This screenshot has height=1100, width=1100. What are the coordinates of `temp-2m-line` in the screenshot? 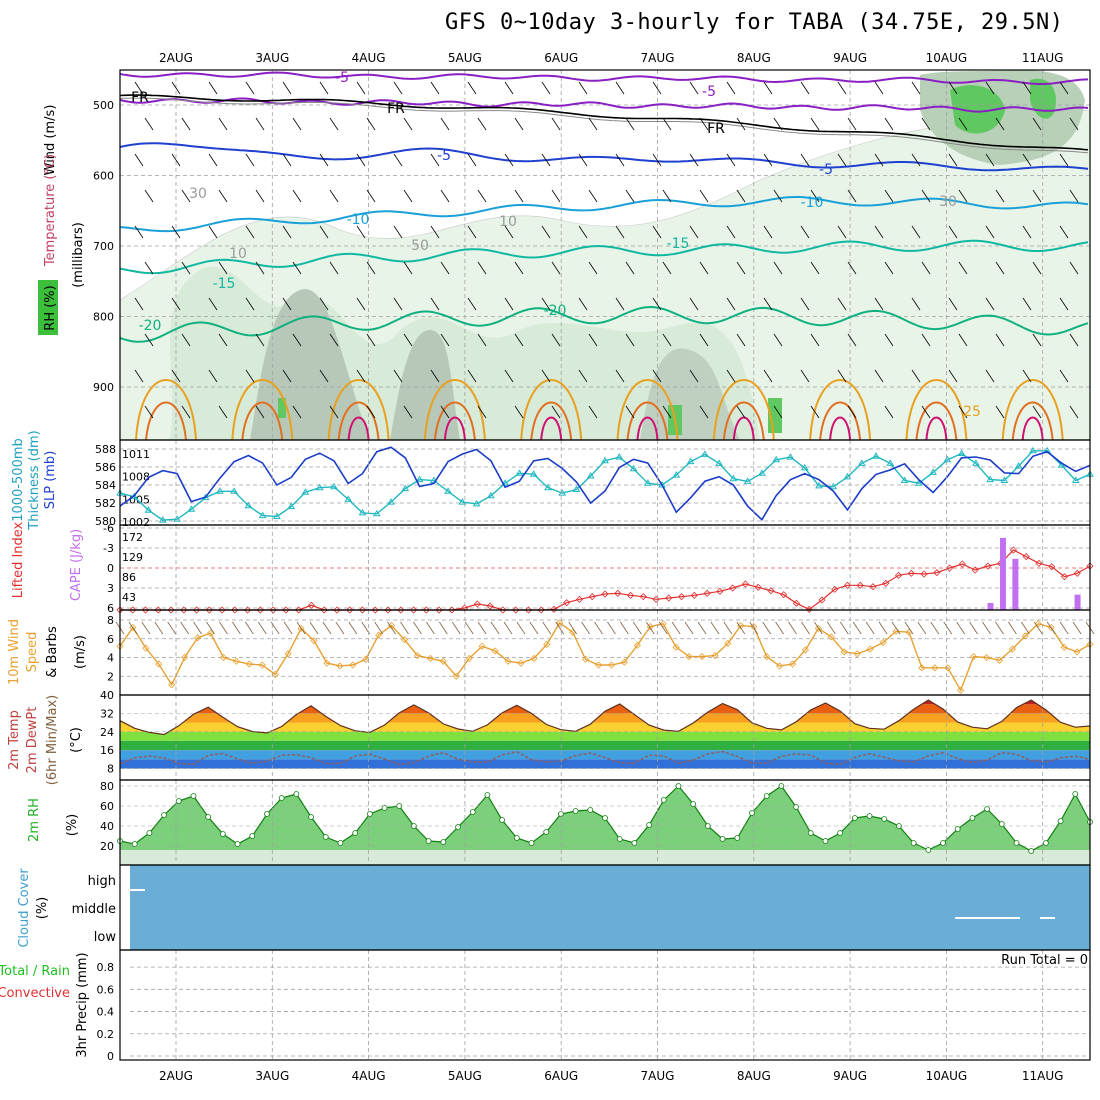 It's located at (605, 717).